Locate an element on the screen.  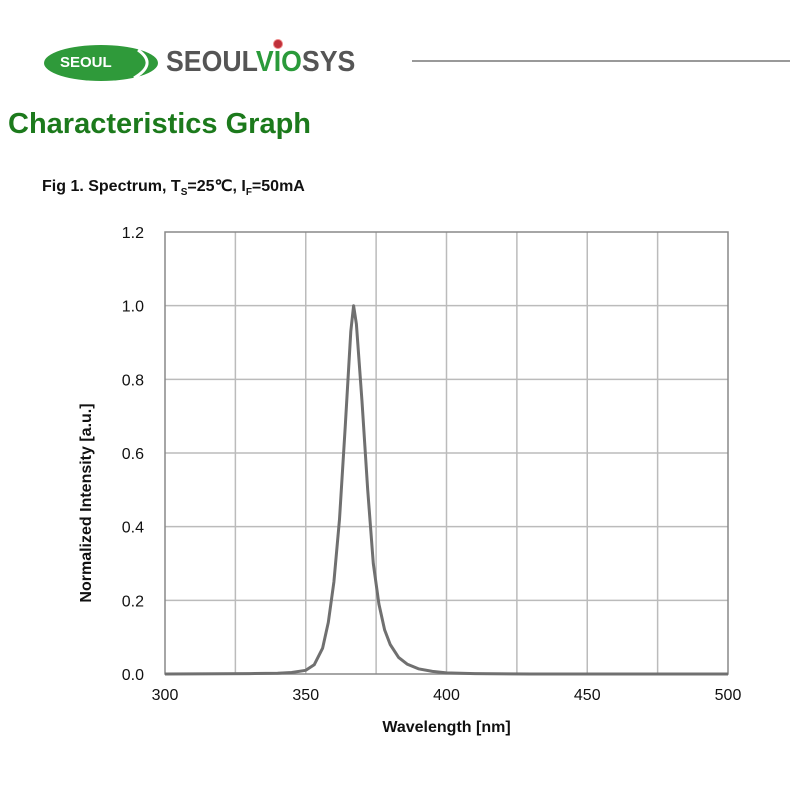
x-tick-label: 400 is located at coordinates (446, 695).